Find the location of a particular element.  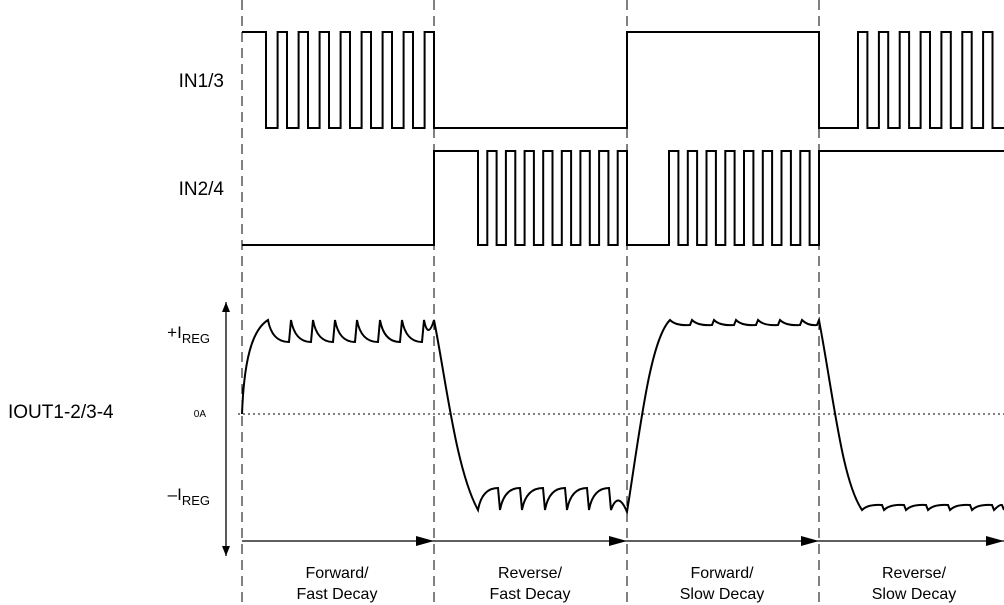

phase-1-line1: Forward/ is located at coordinates (337, 573).